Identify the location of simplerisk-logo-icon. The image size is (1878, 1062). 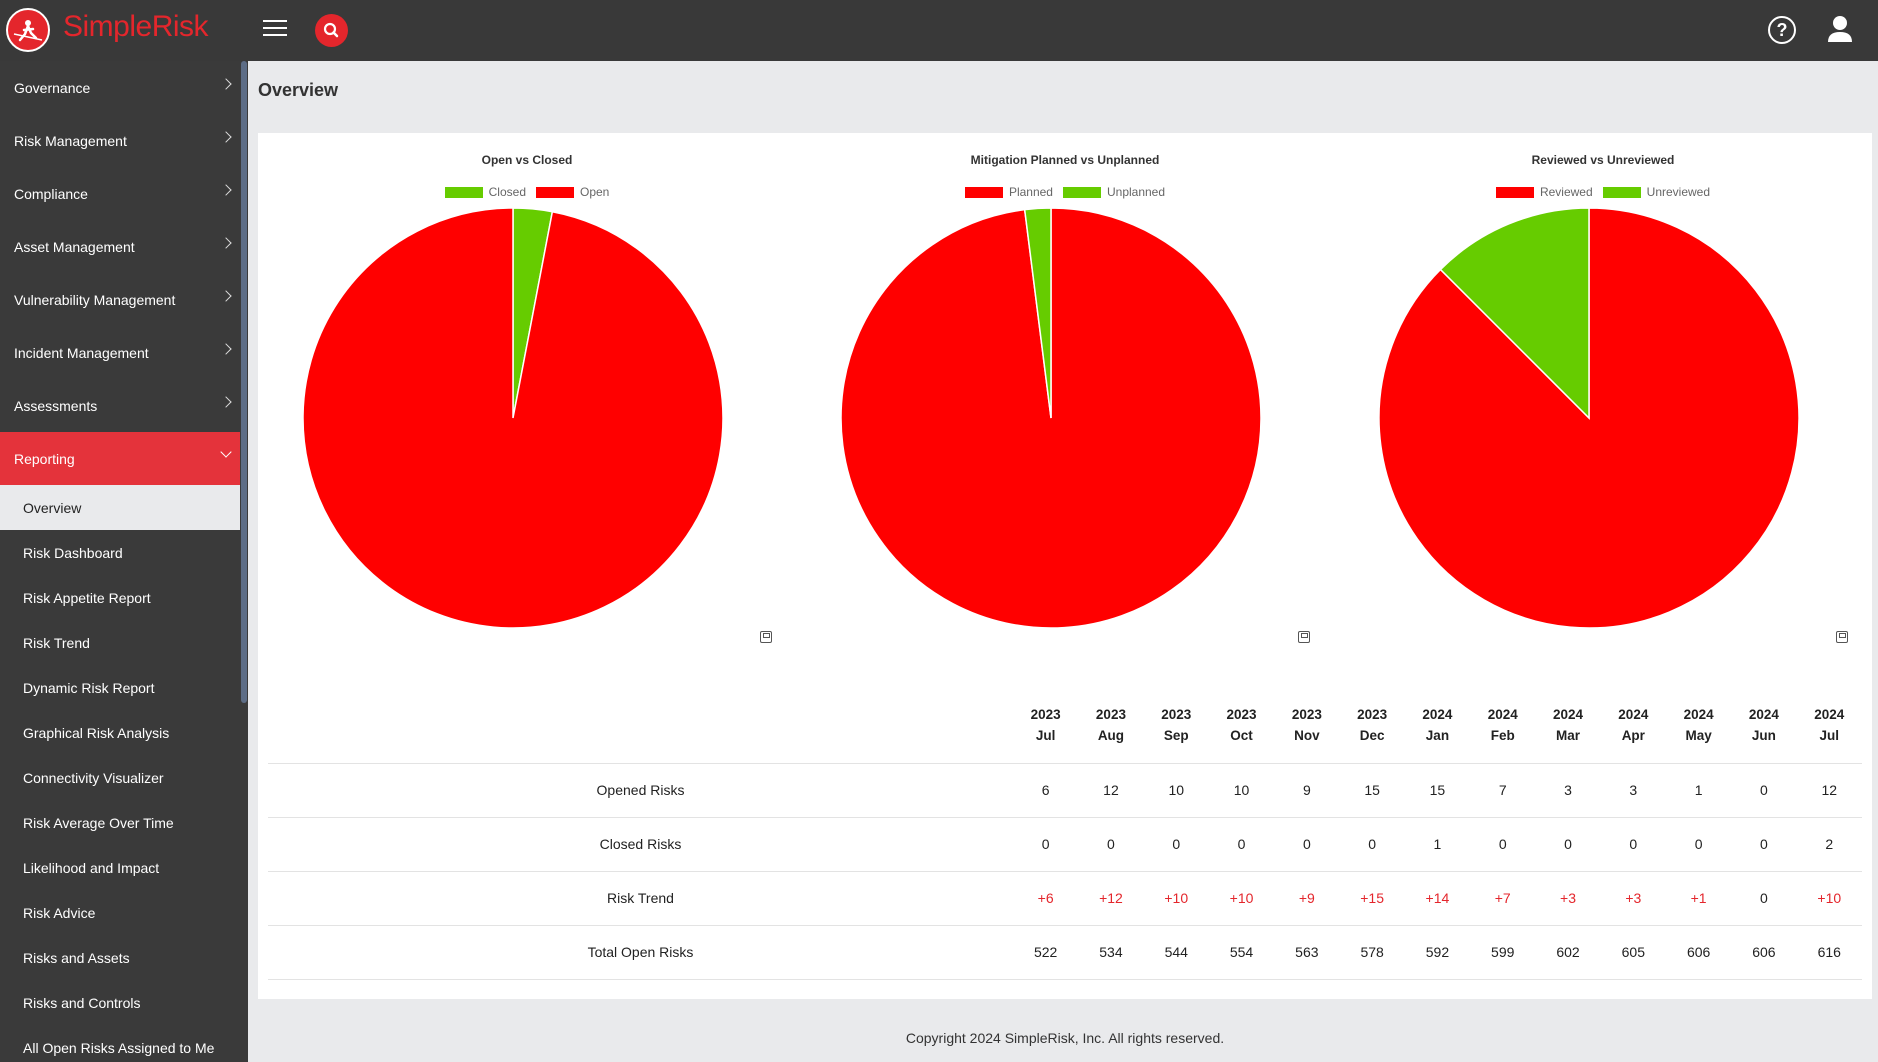
(28, 30).